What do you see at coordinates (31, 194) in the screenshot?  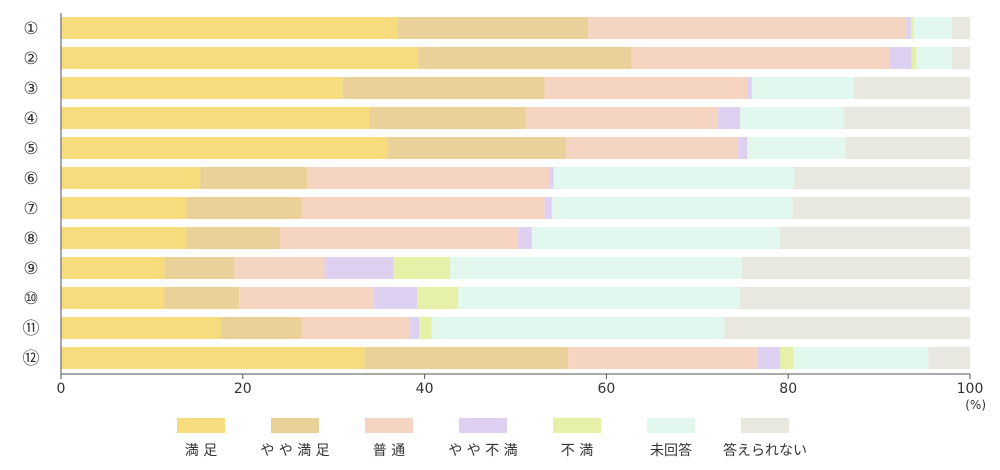 I see `category-labels: ① ② ③ ④ ⑤ ⑥ ⑦ ⑧ ⑨ ⑩ ⑪ ⑫` at bounding box center [31, 194].